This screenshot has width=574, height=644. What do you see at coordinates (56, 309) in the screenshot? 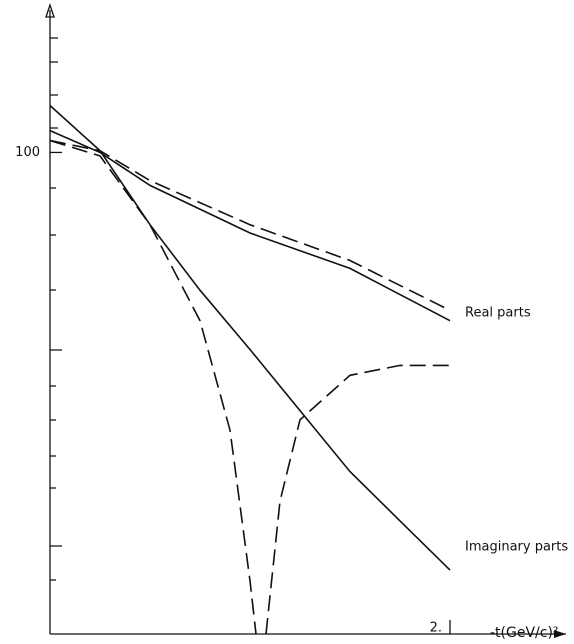
I see `minor-ticks` at bounding box center [56, 309].